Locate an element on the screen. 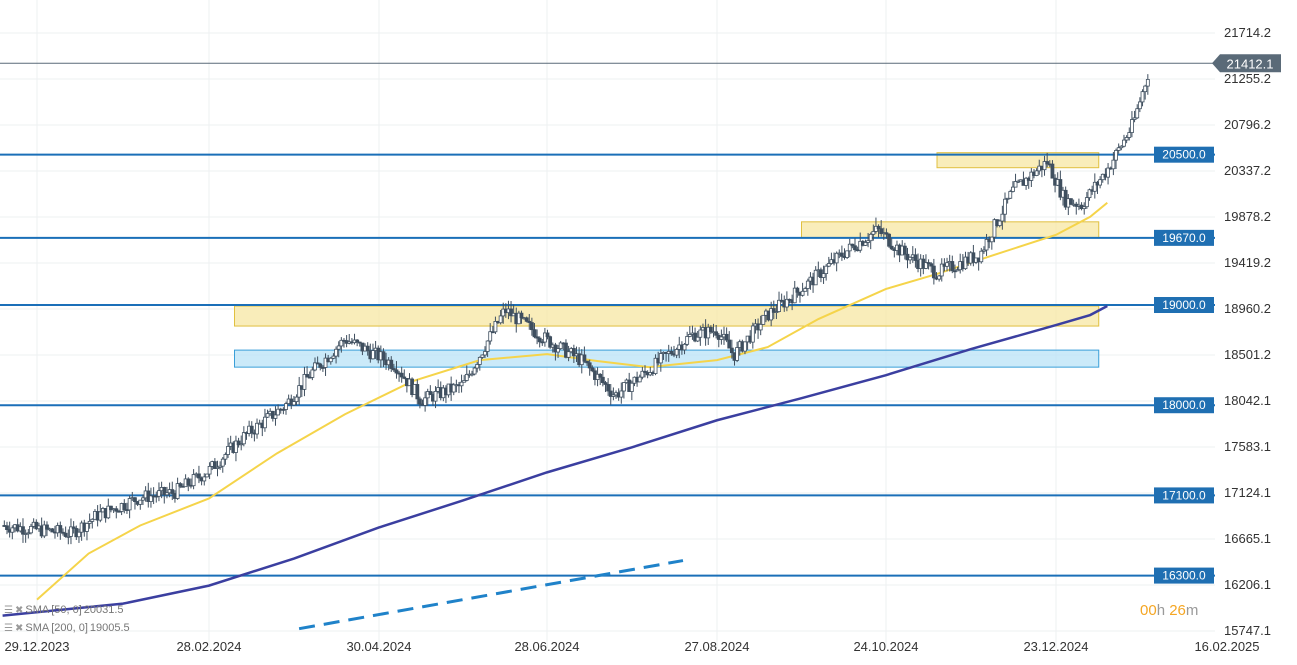  zone-support is located at coordinates (667, 358).